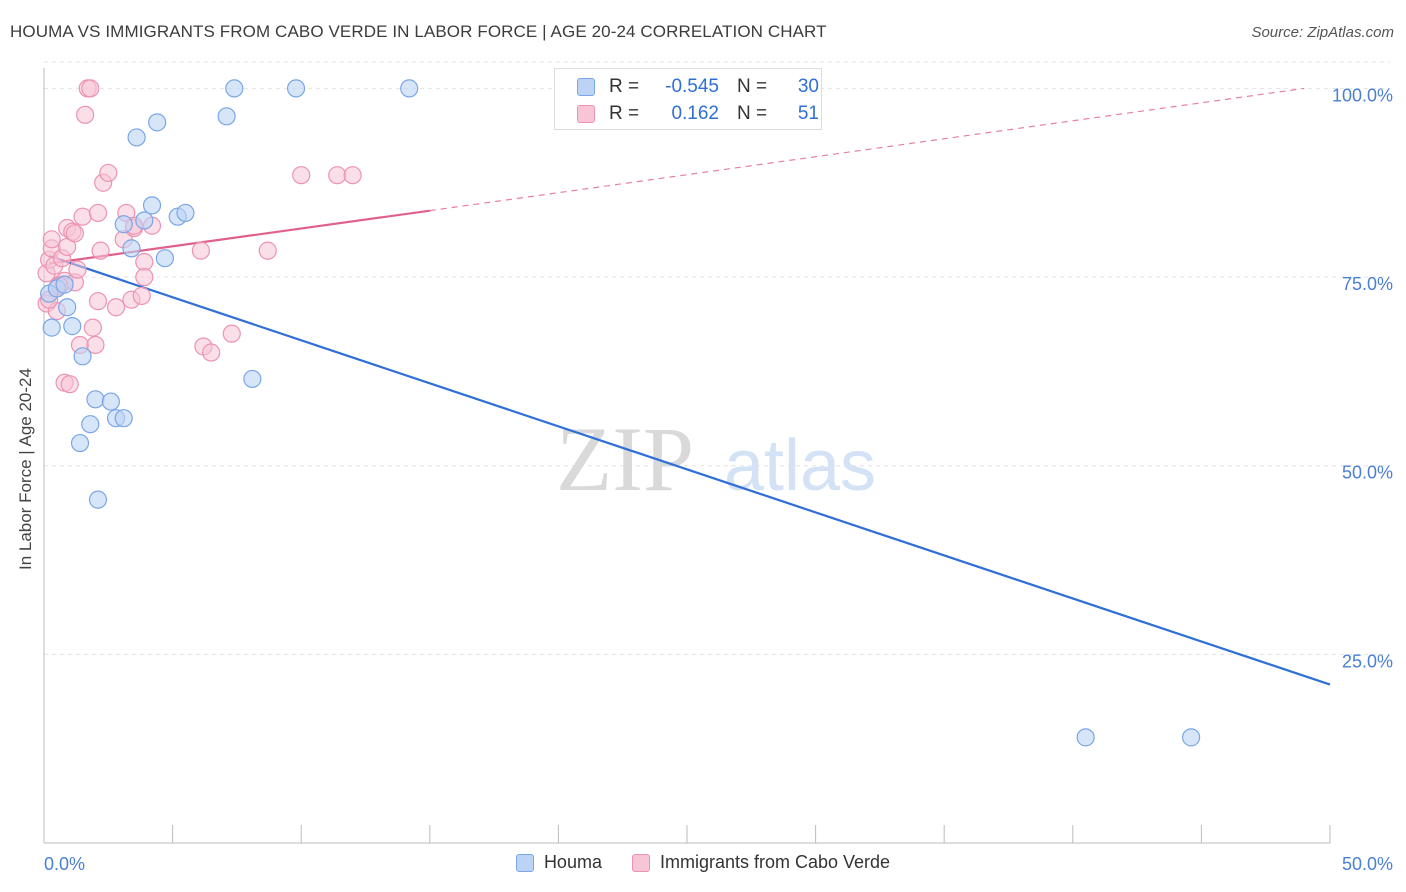 This screenshot has height=892, width=1406. I want to click on trend-line-cabo-verde-extension, so click(867, 149).